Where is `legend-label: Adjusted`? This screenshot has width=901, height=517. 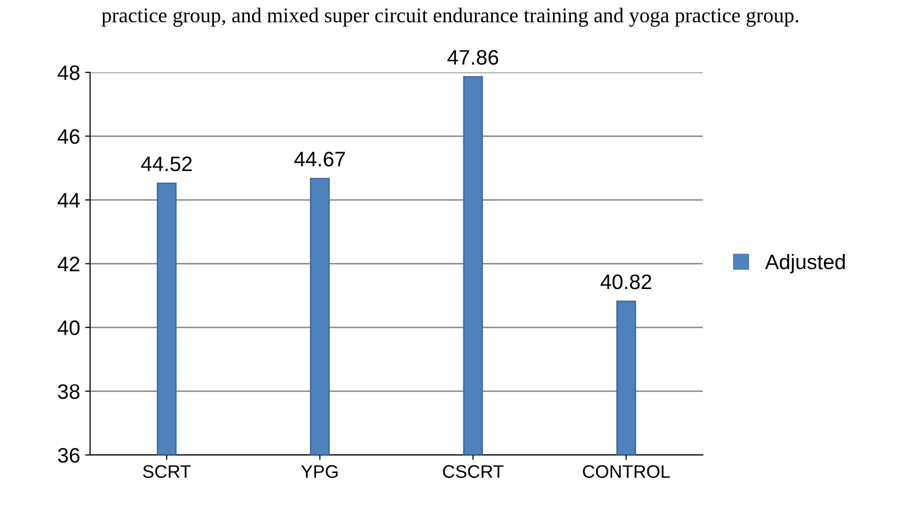 legend-label: Adjusted is located at coordinates (805, 264).